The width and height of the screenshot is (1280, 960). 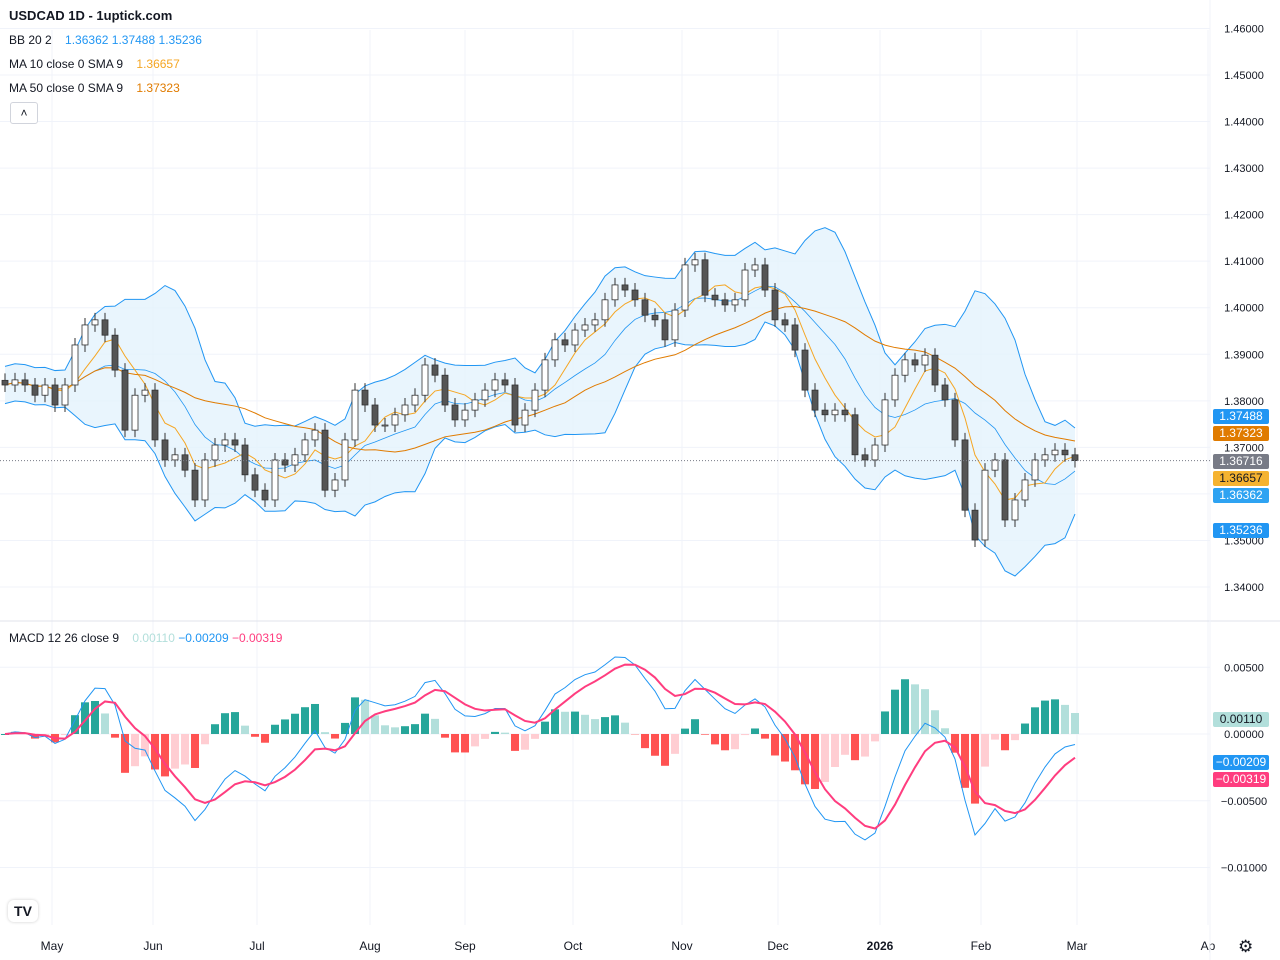 What do you see at coordinates (1244, 588) in the screenshot?
I see `price-tick-label: 1.34000` at bounding box center [1244, 588].